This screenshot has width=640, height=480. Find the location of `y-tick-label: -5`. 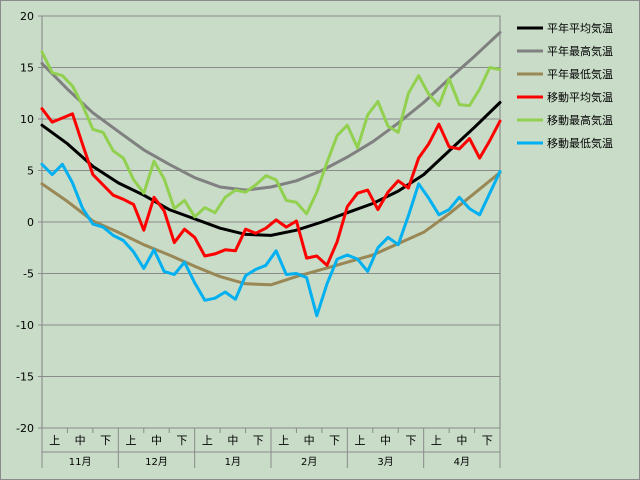

y-tick-label: -5 is located at coordinates (28, 274).